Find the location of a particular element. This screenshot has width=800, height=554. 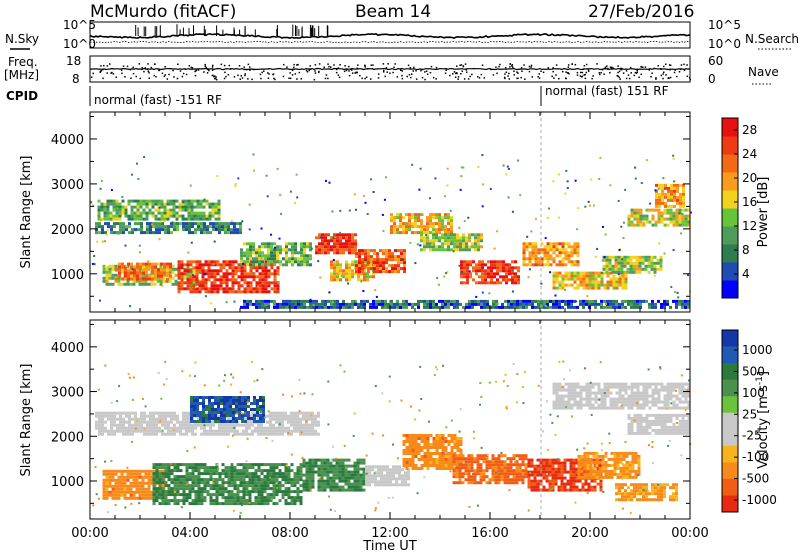

power-colorbar-swatch is located at coordinates (730, 271).